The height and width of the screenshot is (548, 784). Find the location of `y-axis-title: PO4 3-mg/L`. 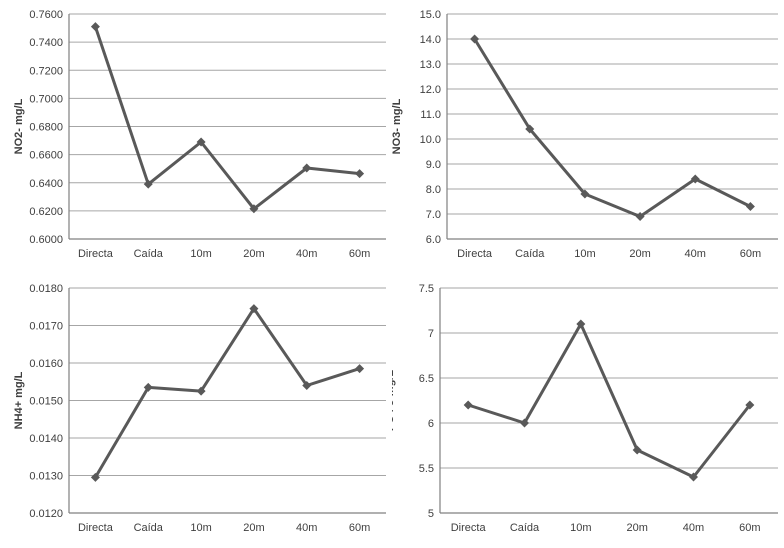

y-axis-title: PO4 3-mg/L is located at coordinates (394, 400).